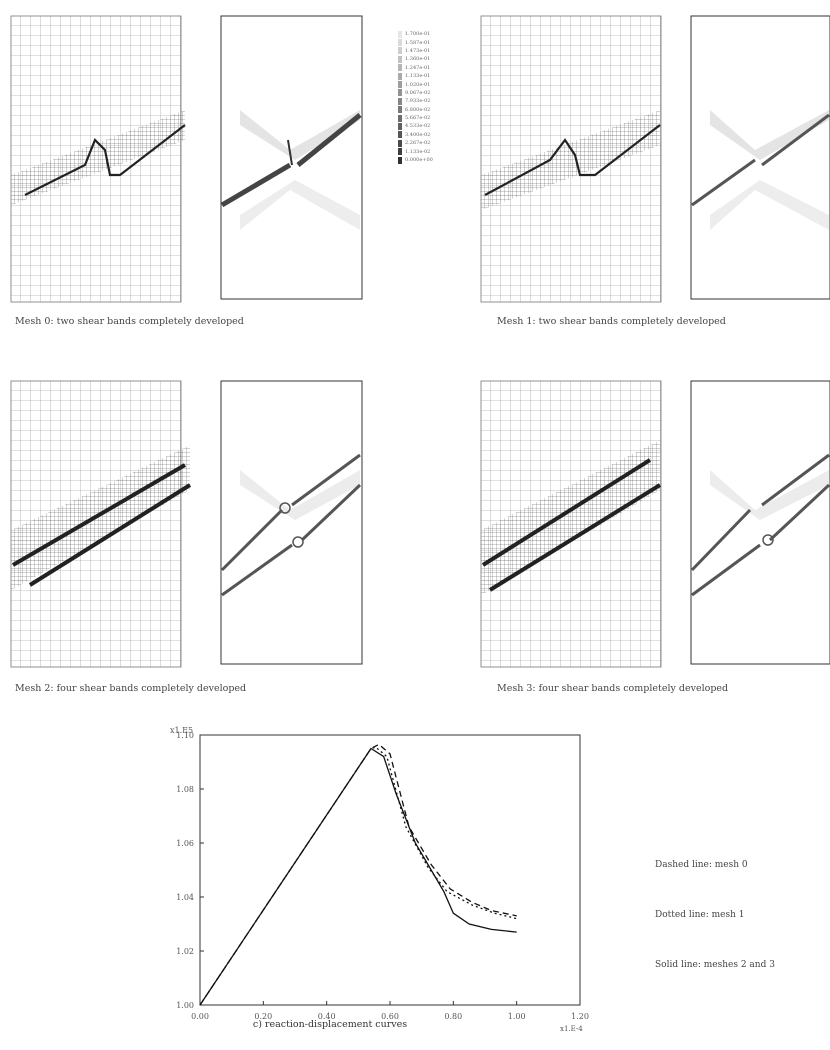  I want to click on colorbar-entry: 1.247e-01, so click(421, 68).